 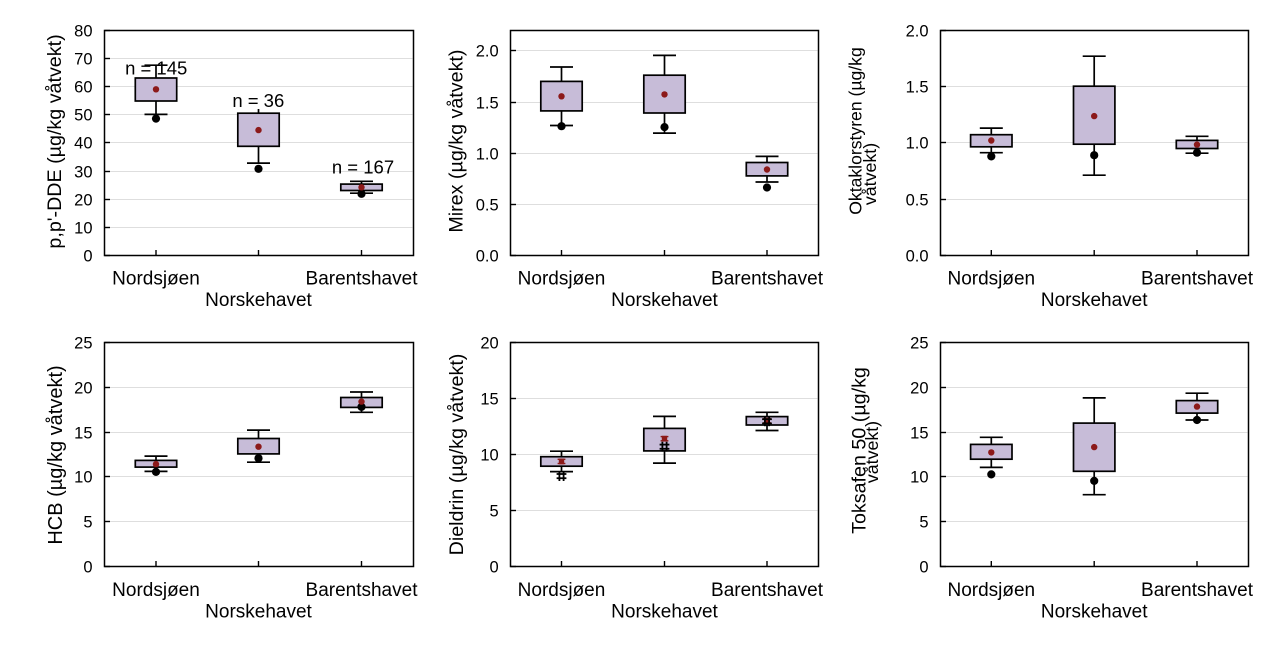 I want to click on svg-text: n = 145, so click(x=156, y=67).